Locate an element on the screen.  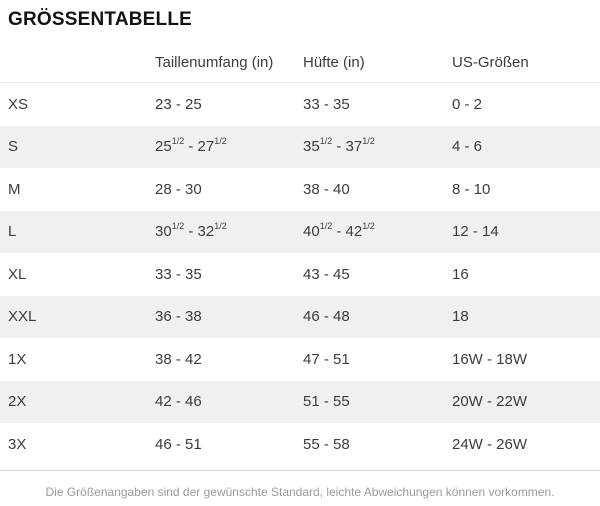
us-size-cell: 0 - 2 is located at coordinates (467, 104).